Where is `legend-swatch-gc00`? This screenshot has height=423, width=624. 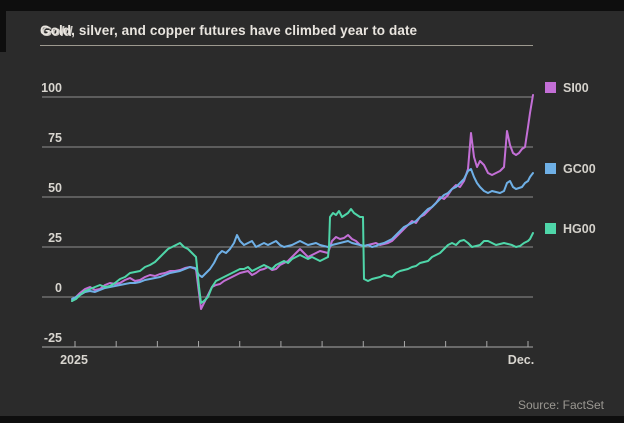
legend-swatch-gc00 is located at coordinates (550, 168).